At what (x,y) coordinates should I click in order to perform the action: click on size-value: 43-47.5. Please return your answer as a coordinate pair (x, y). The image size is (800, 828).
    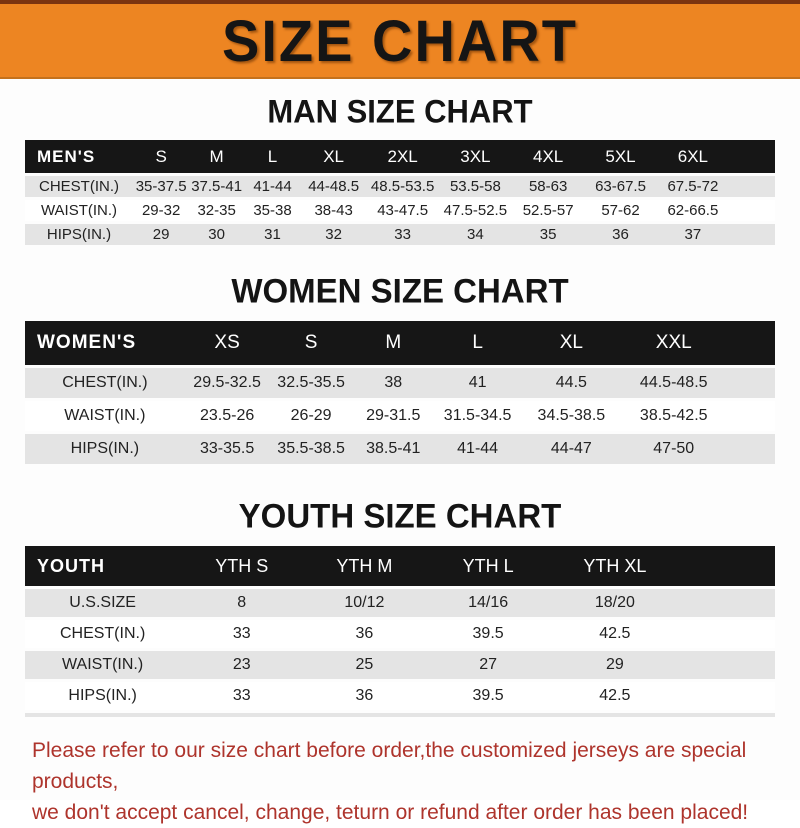
    Looking at the image, I should click on (403, 210).